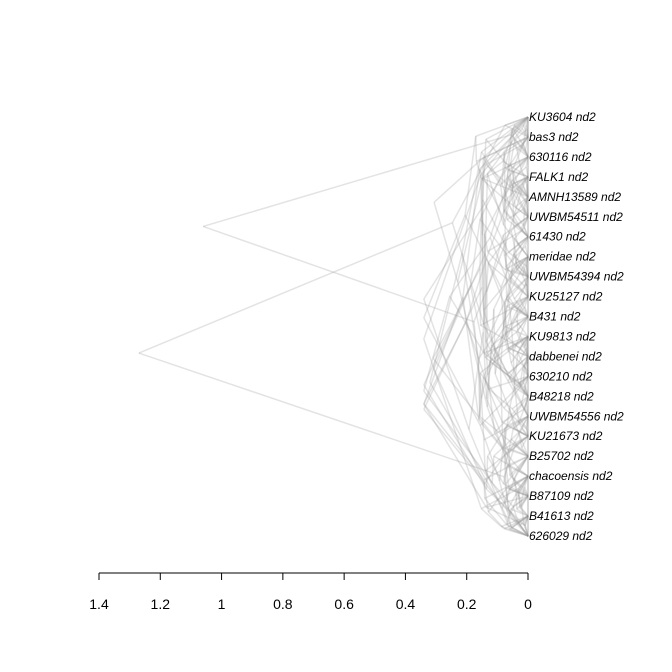 The width and height of the screenshot is (672, 672). I want to click on tip-label: AMNH13589 nd2, so click(574, 197).